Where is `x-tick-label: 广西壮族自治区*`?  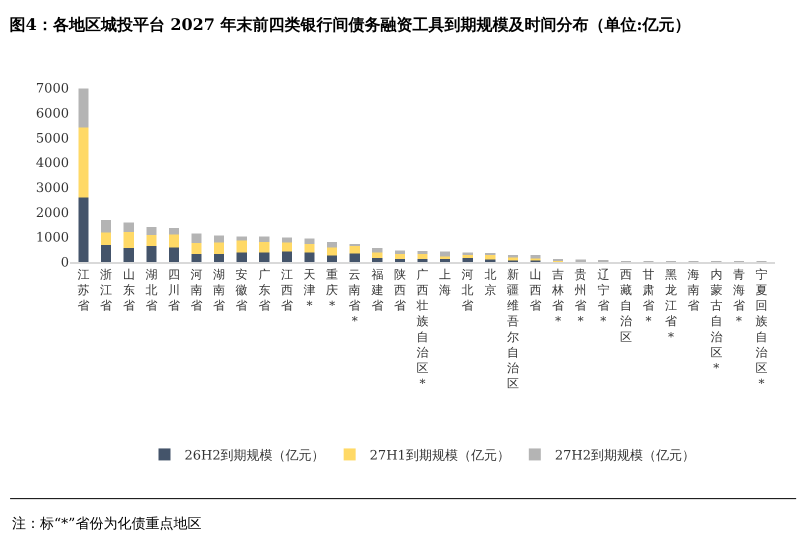 x-tick-label: 广西壮族自治区* is located at coordinates (422, 329).